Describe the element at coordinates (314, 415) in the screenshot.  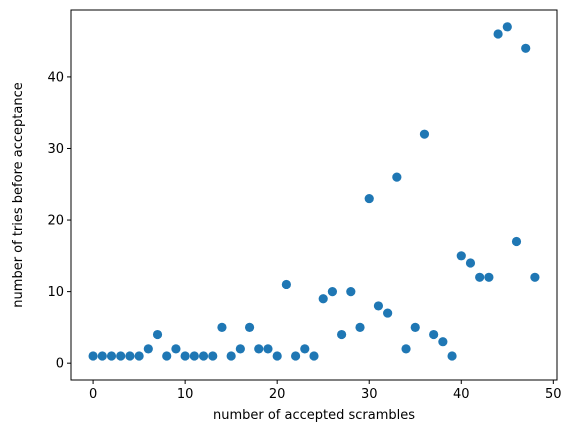
I see `x-axis-label: number of accepted scrambles` at that location.